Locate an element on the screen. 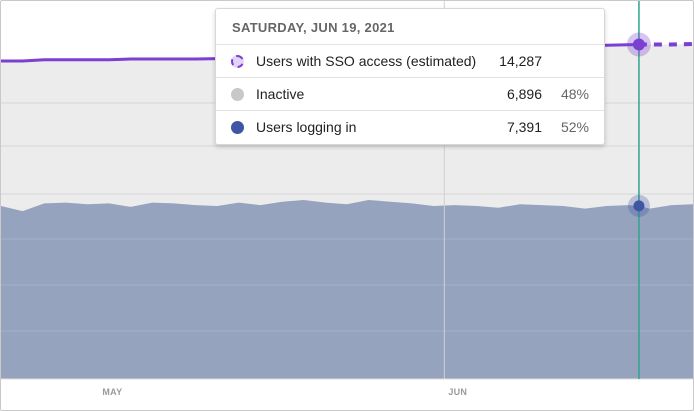 The width and height of the screenshot is (694, 411). tooltip-date: SATURDAY, JUN 19, 2021 is located at coordinates (410, 27).